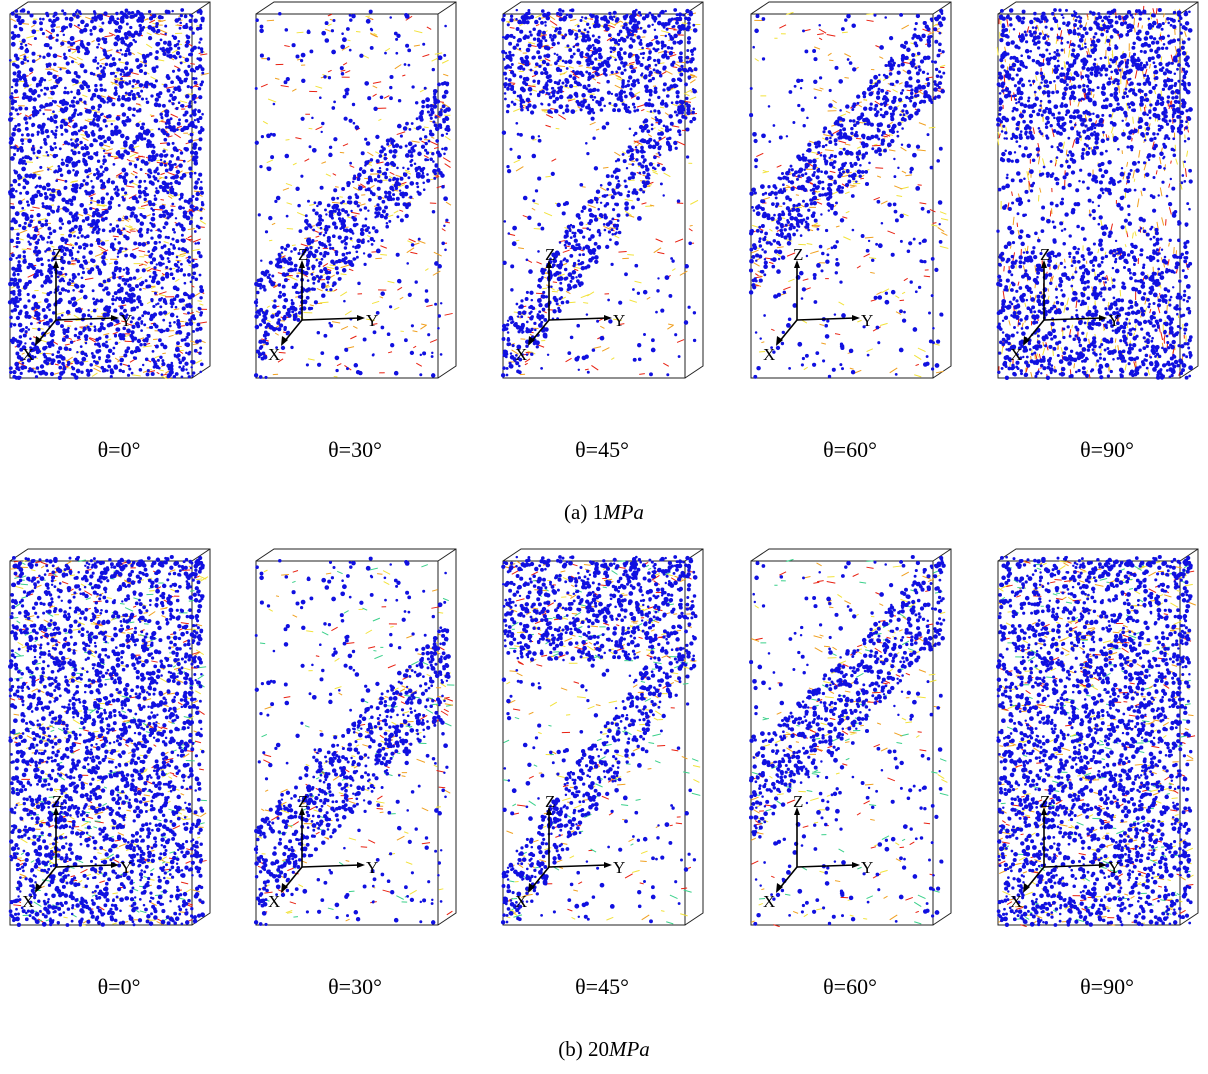 This screenshot has height=1074, width=1208. Describe the element at coordinates (570, 1049) in the screenshot. I see `caption-label: (b)` at that location.